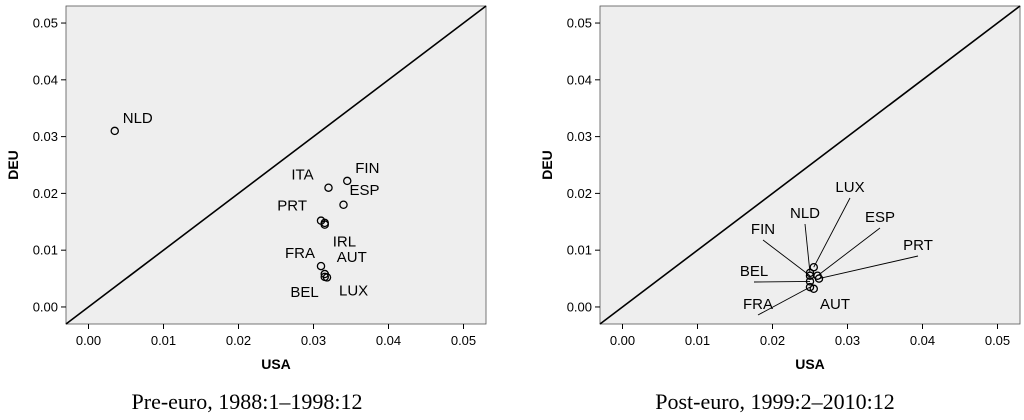 This screenshot has width=1024, height=420. What do you see at coordinates (775, 401) in the screenshot?
I see `chart-caption: Post-euro, 1999:2–2010:12` at bounding box center [775, 401].